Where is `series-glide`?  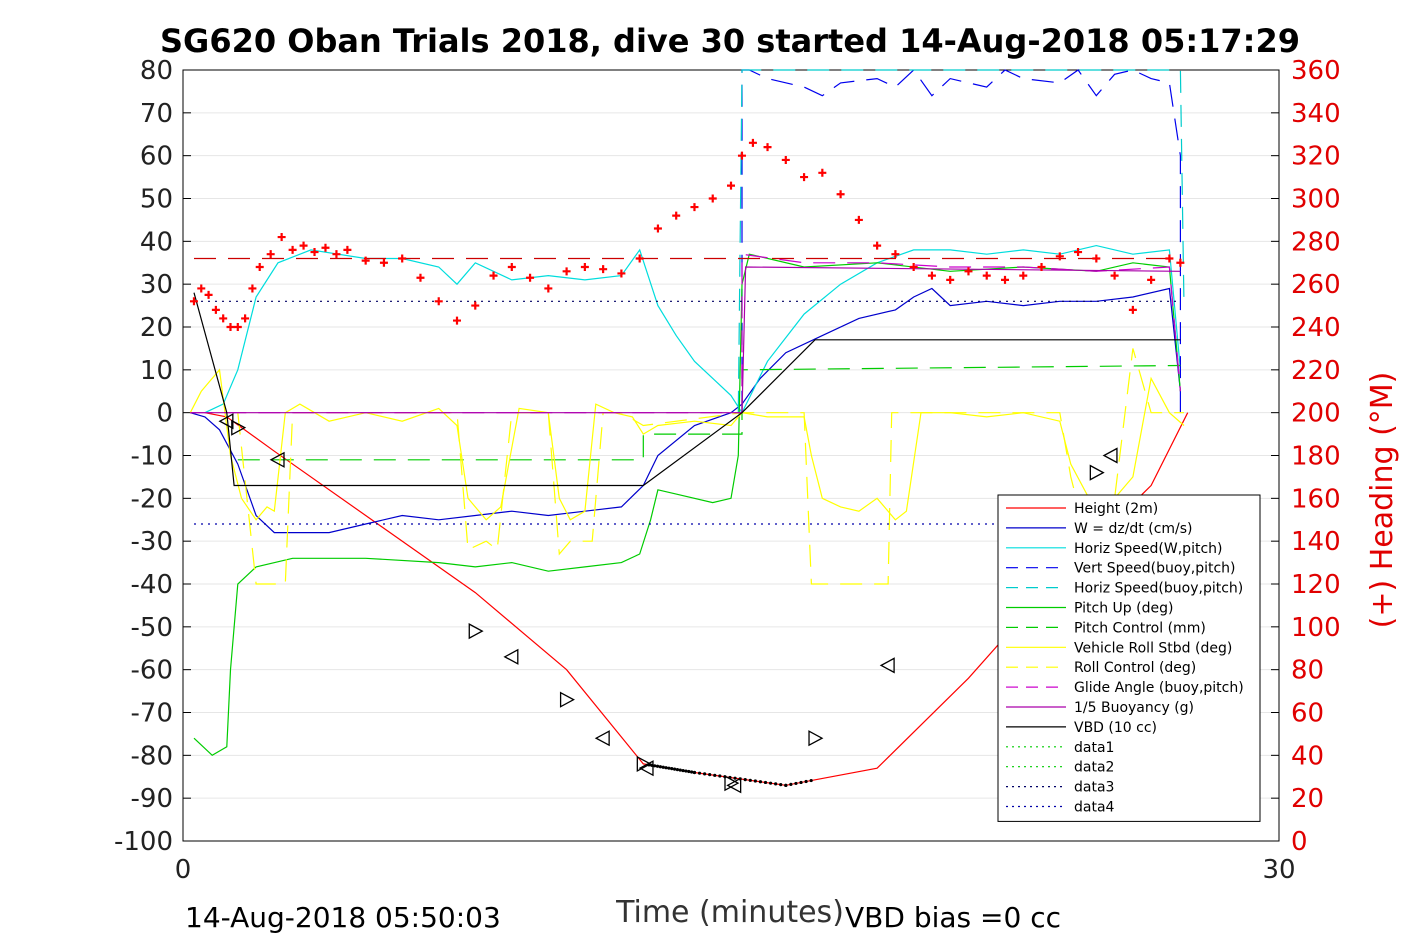 series-glide is located at coordinates (685, 333).